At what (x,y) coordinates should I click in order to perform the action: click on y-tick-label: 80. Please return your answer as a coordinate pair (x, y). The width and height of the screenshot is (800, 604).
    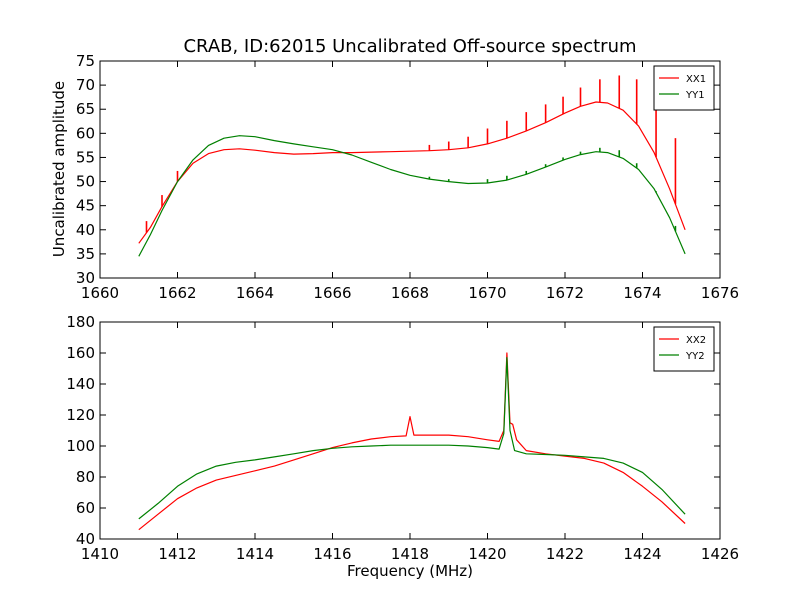
    Looking at the image, I should click on (85, 477).